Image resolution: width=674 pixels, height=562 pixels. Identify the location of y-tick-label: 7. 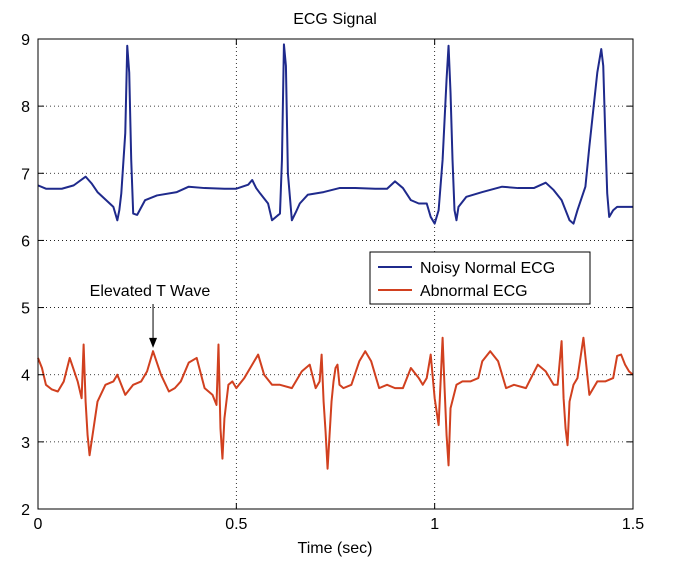
(25, 174).